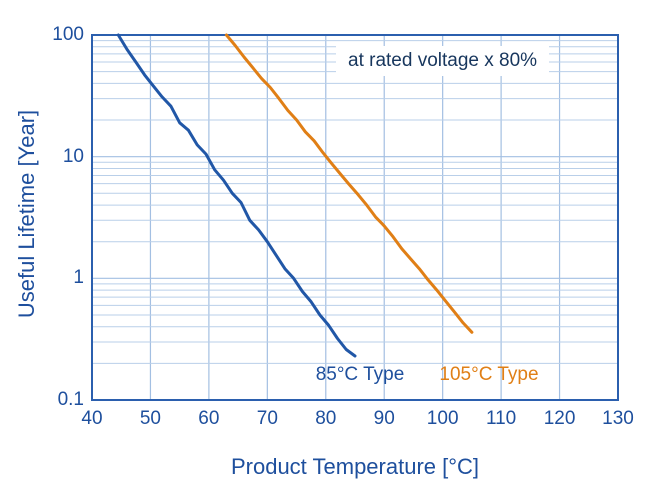 This screenshot has height=502, width=646. What do you see at coordinates (73, 156) in the screenshot?
I see `y-tick-label: 10` at bounding box center [73, 156].